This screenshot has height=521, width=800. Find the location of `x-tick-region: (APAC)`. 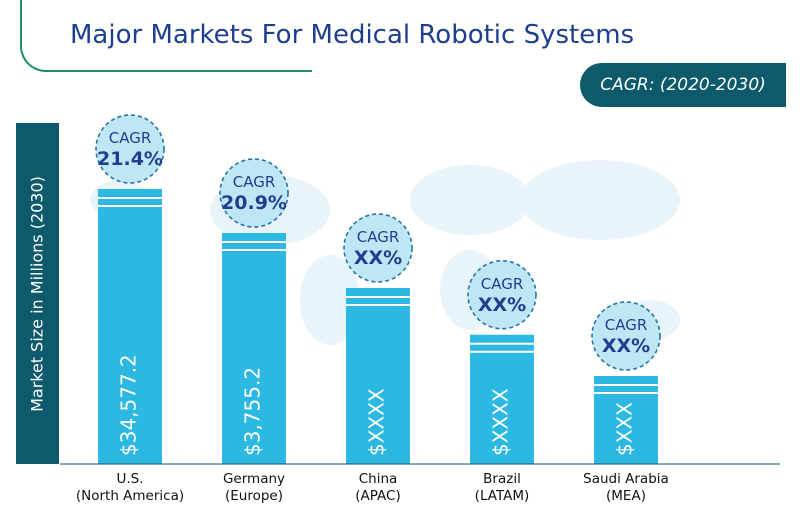

x-tick-region: (APAC) is located at coordinates (378, 496).